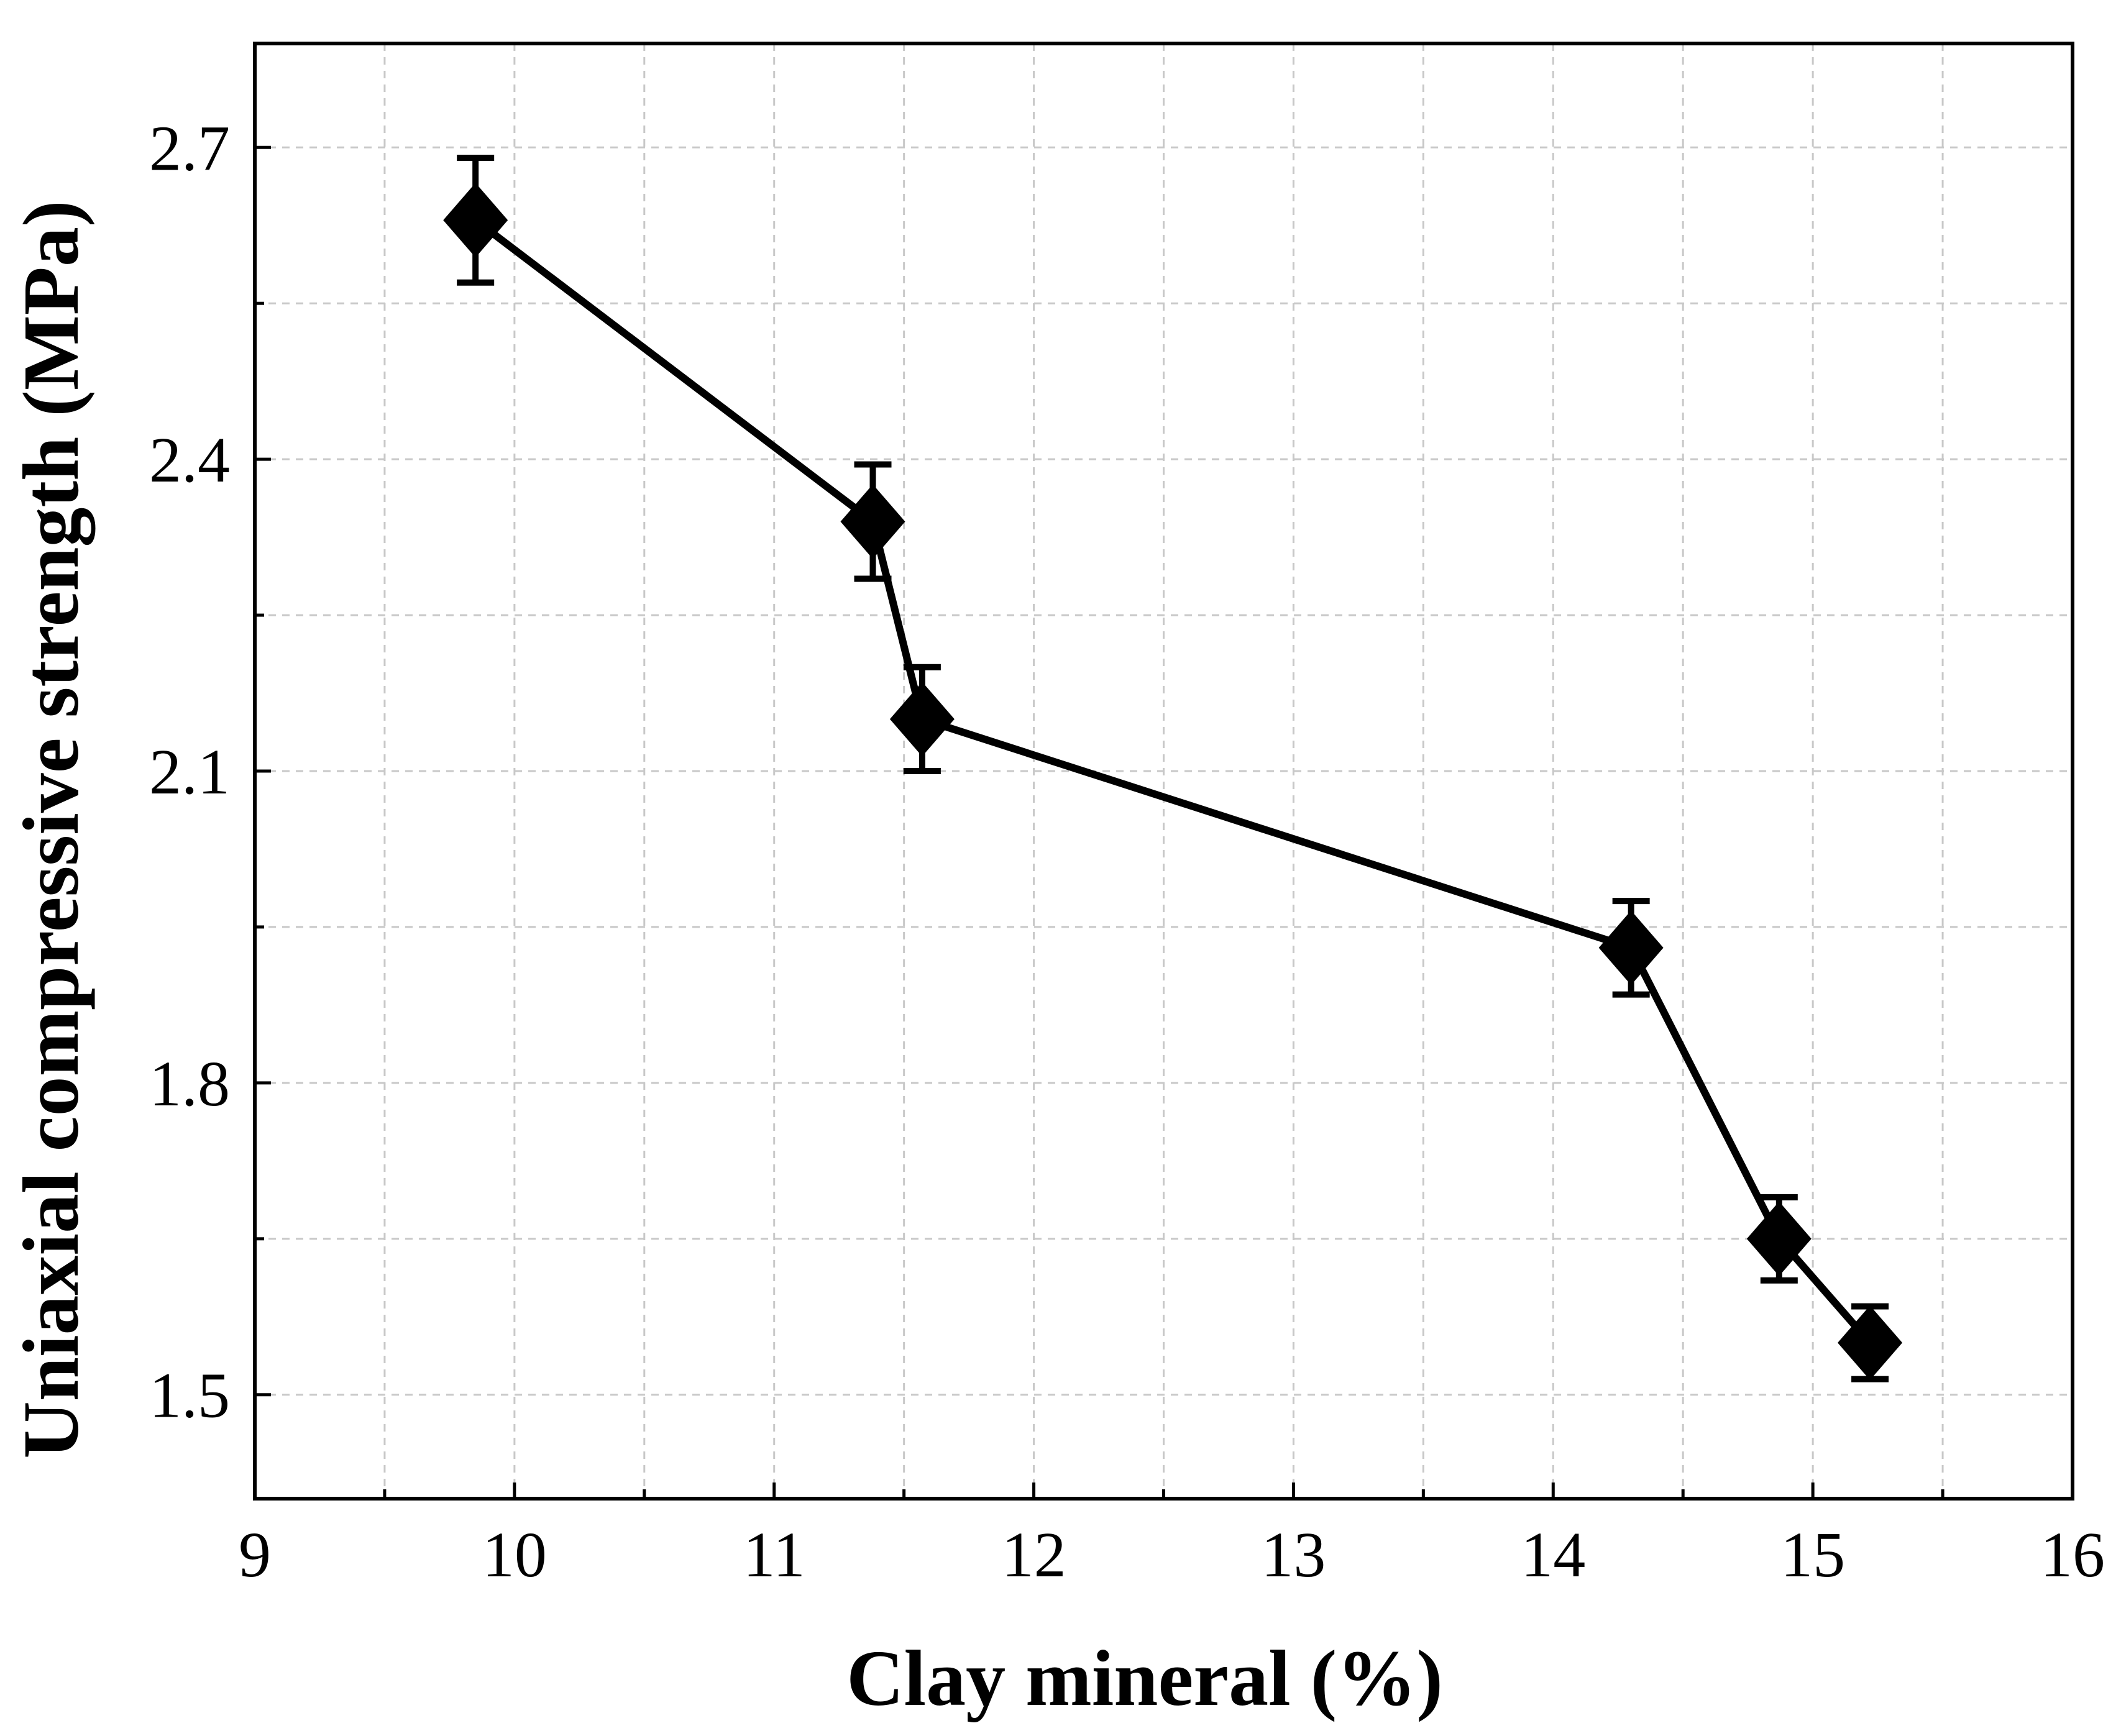  I want to click on x-tick-label: 15, so click(1812, 1555).